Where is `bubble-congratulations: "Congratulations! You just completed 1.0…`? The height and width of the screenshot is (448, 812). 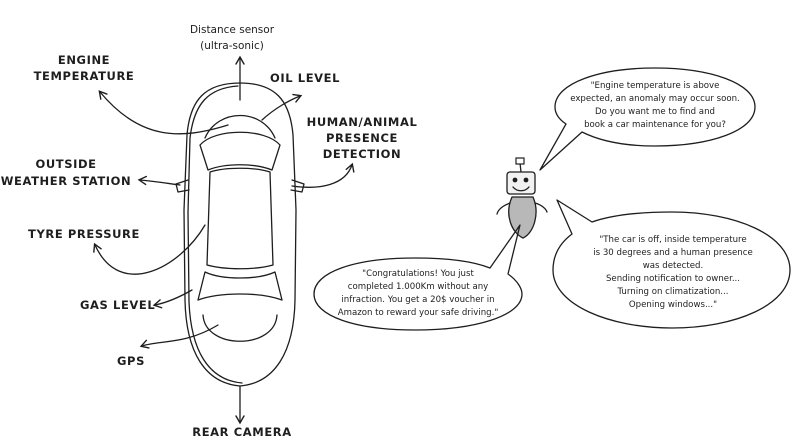
bubble-congratulations: "Congratulations! You just completed 1.0… is located at coordinates (418, 277).